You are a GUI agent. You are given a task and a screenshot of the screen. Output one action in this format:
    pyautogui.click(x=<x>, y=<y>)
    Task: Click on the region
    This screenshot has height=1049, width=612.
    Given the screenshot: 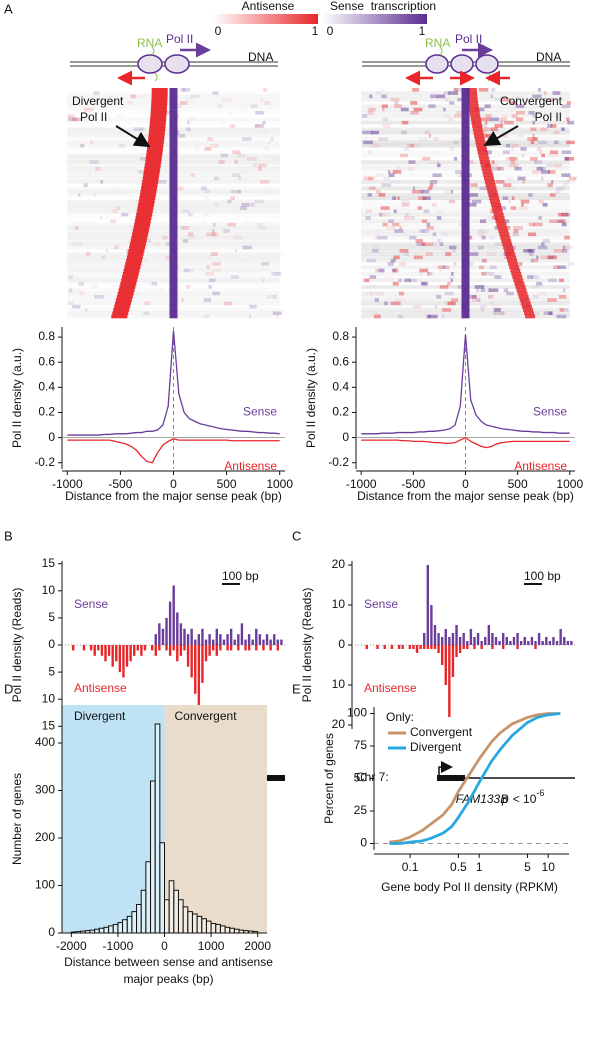 What is the action you would take?
    pyautogui.click(x=215, y=819)
    